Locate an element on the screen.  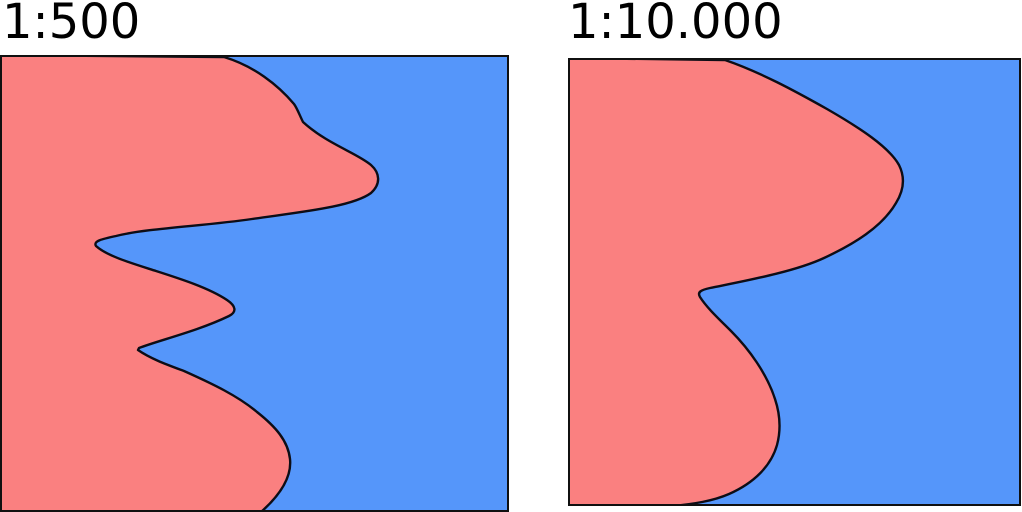
scale-label-left: 1:500 is located at coordinates (71, 25).